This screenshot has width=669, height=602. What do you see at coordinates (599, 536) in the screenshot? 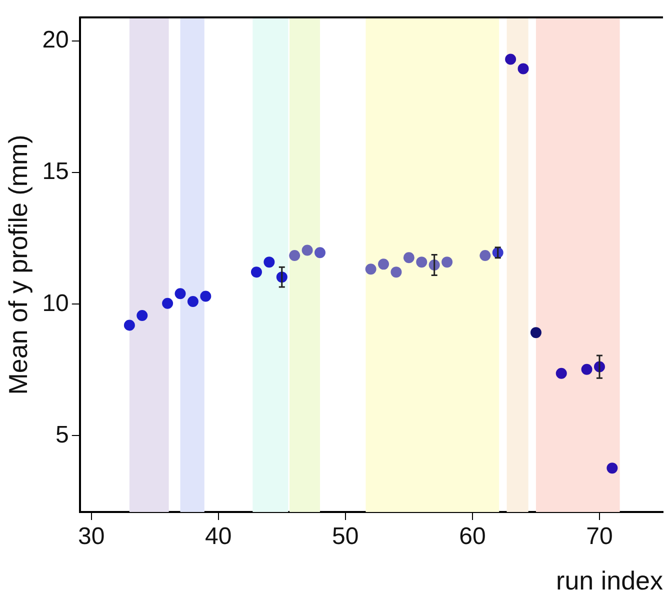
I see `x-tick-label: 70` at bounding box center [599, 536].